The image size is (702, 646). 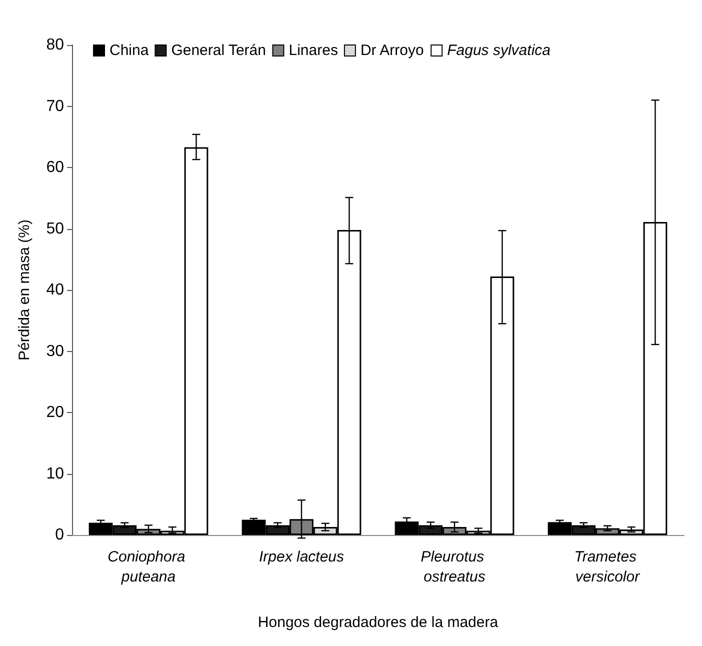 I want to click on legend-label: Dr Arroyo, so click(x=392, y=50).